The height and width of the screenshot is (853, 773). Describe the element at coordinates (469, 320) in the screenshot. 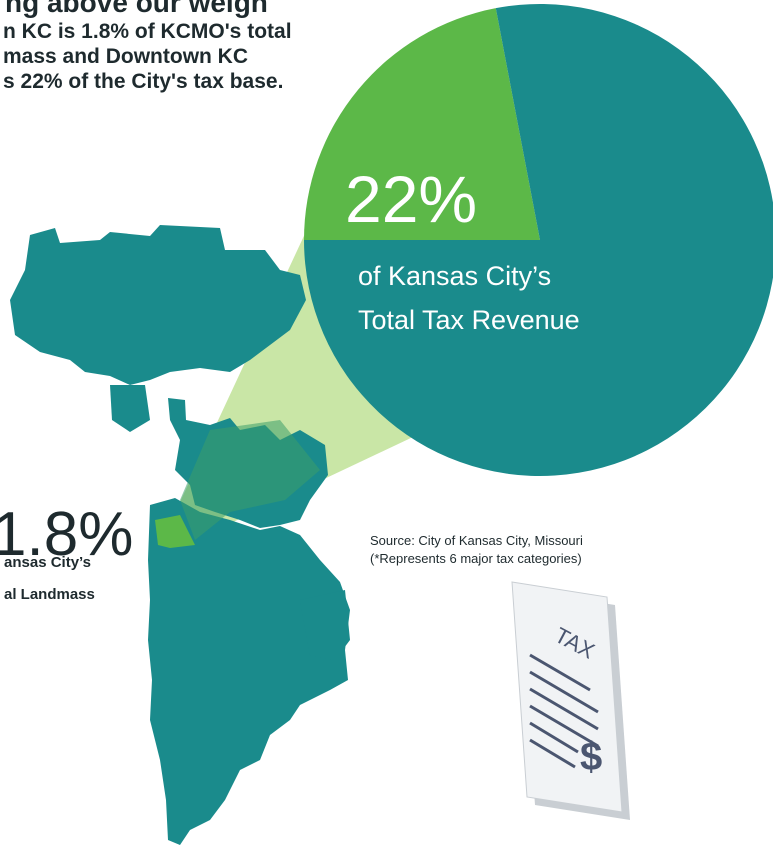

I see `slice-caption-line: Total Tax Revenue` at that location.